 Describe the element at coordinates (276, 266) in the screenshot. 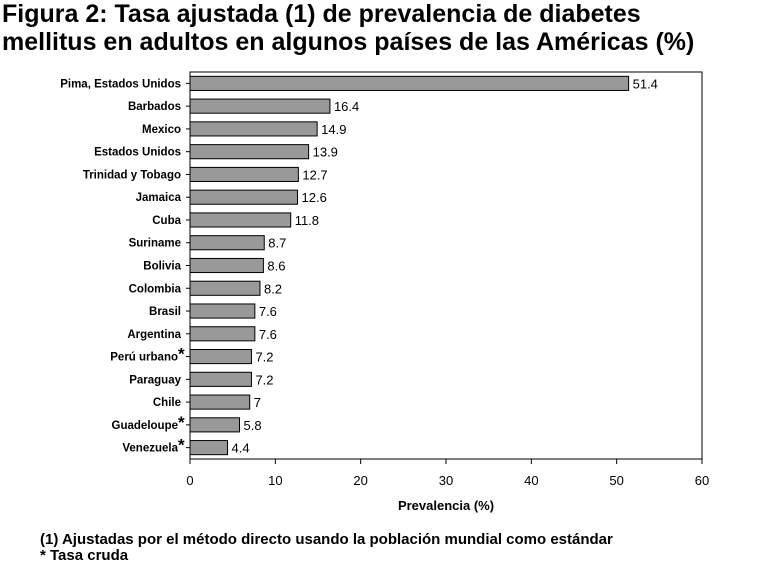

I see `value-label: 8.6` at that location.